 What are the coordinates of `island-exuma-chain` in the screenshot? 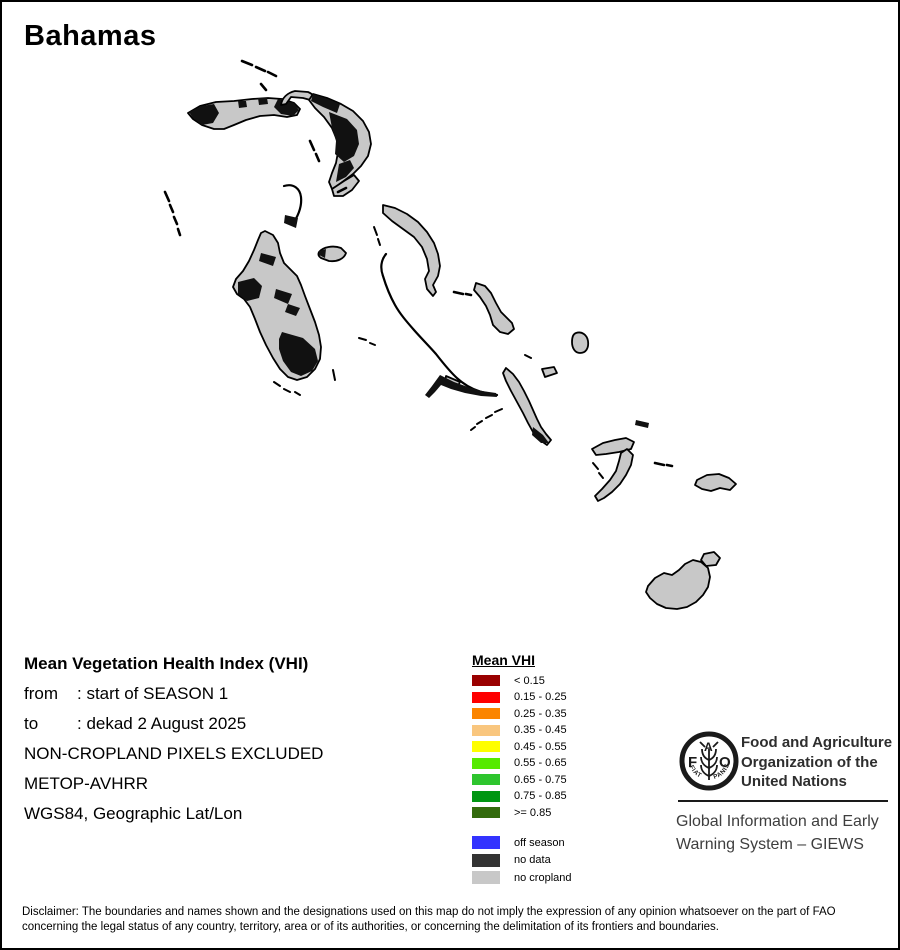 It's located at (415, 325).